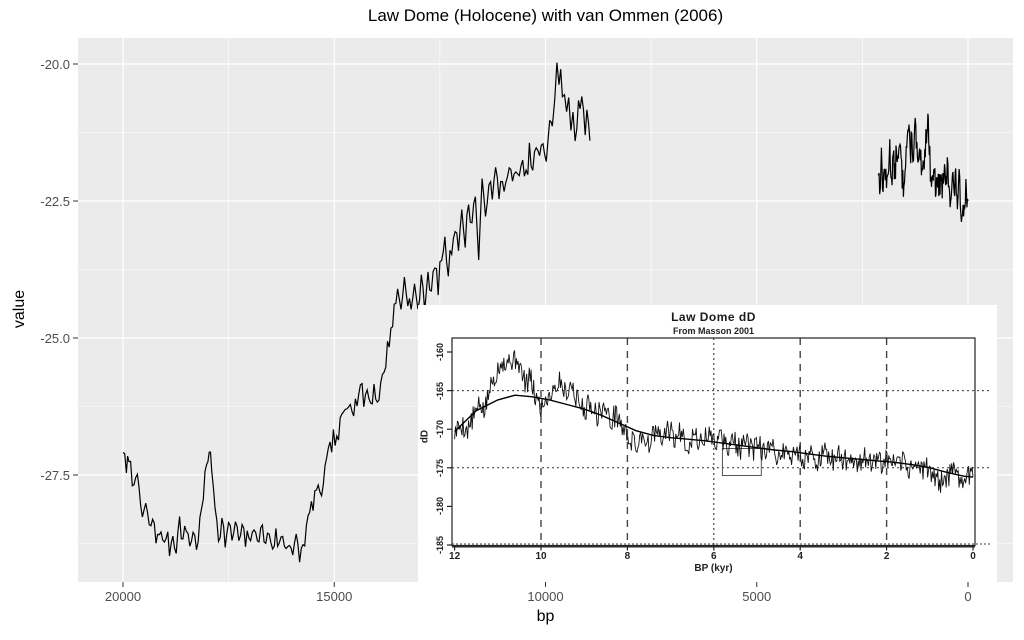  What do you see at coordinates (455, 556) in the screenshot?
I see `inset-x-tick-label: 12` at bounding box center [455, 556].